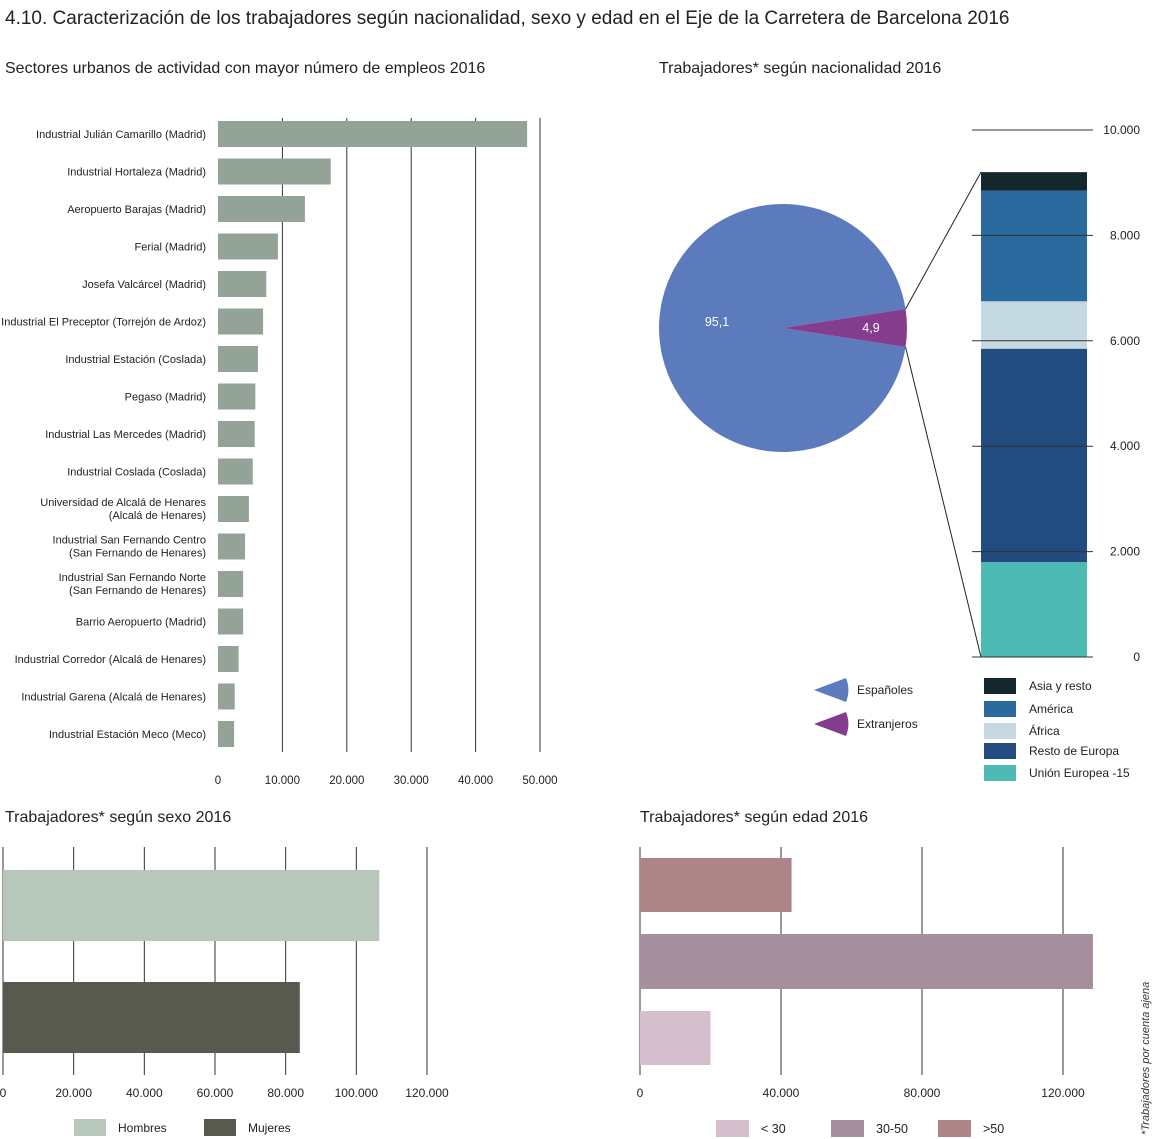  Describe the element at coordinates (73, 1093) in the screenshot. I see `sexo-x-tick-label: 20.000` at that location.